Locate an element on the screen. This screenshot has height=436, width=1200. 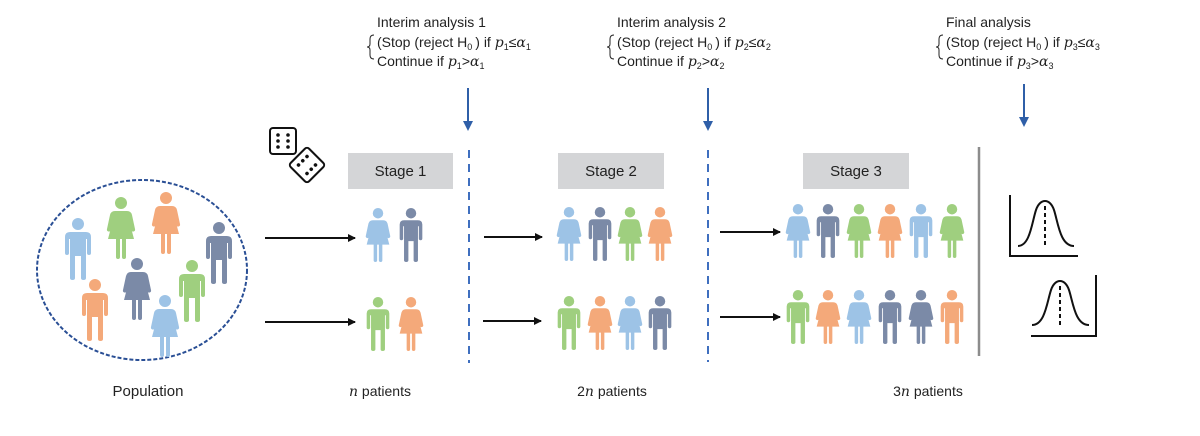
stage-3-arm-b-patients is located at coordinates (875, 317).